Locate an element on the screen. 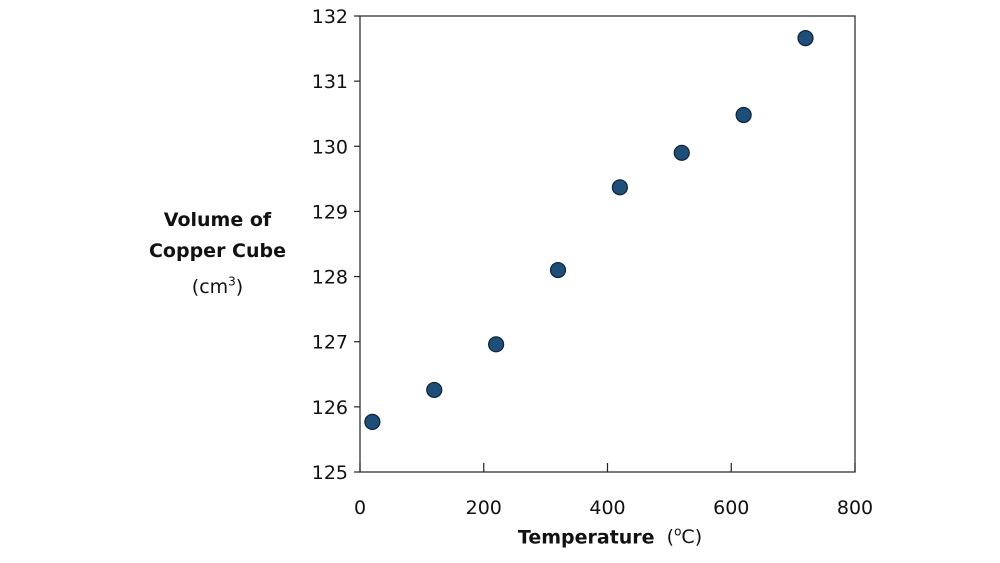  x-tick-label: 400 is located at coordinates (607, 508).